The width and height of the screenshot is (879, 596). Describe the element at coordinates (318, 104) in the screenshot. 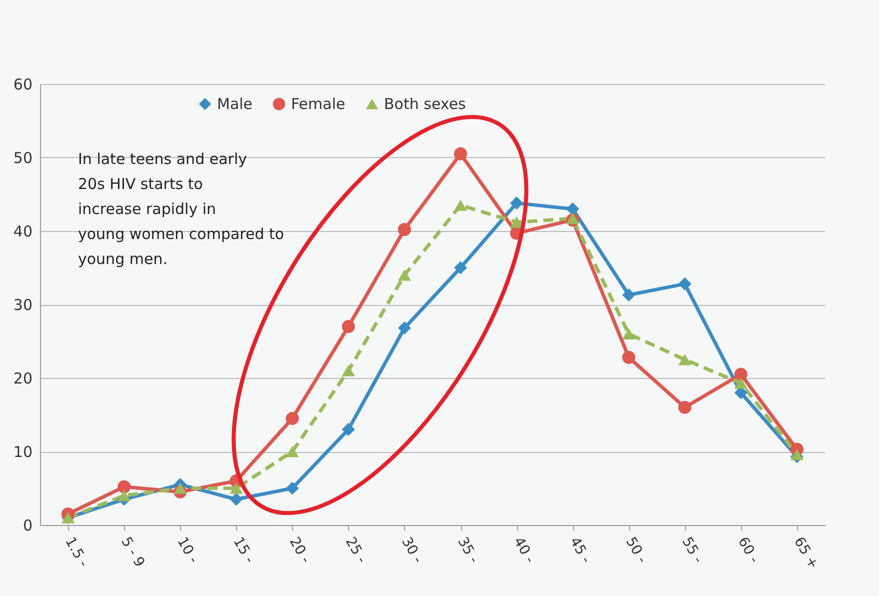

I see `legend-label: Female` at that location.